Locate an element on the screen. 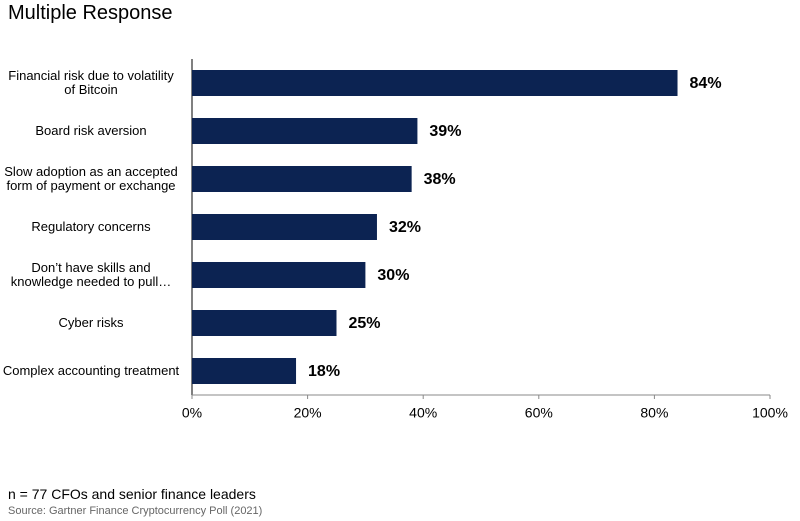  value-label: 39% is located at coordinates (445, 131).